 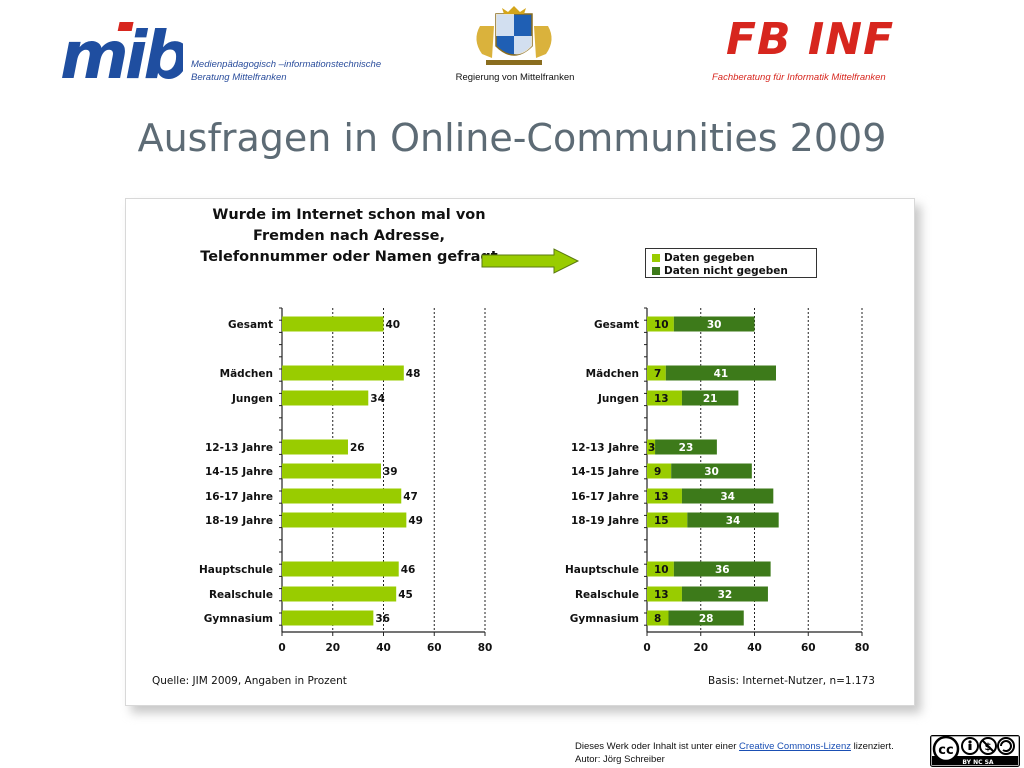 I want to click on left-category-label: 14-15 Jahre, so click(x=239, y=472).